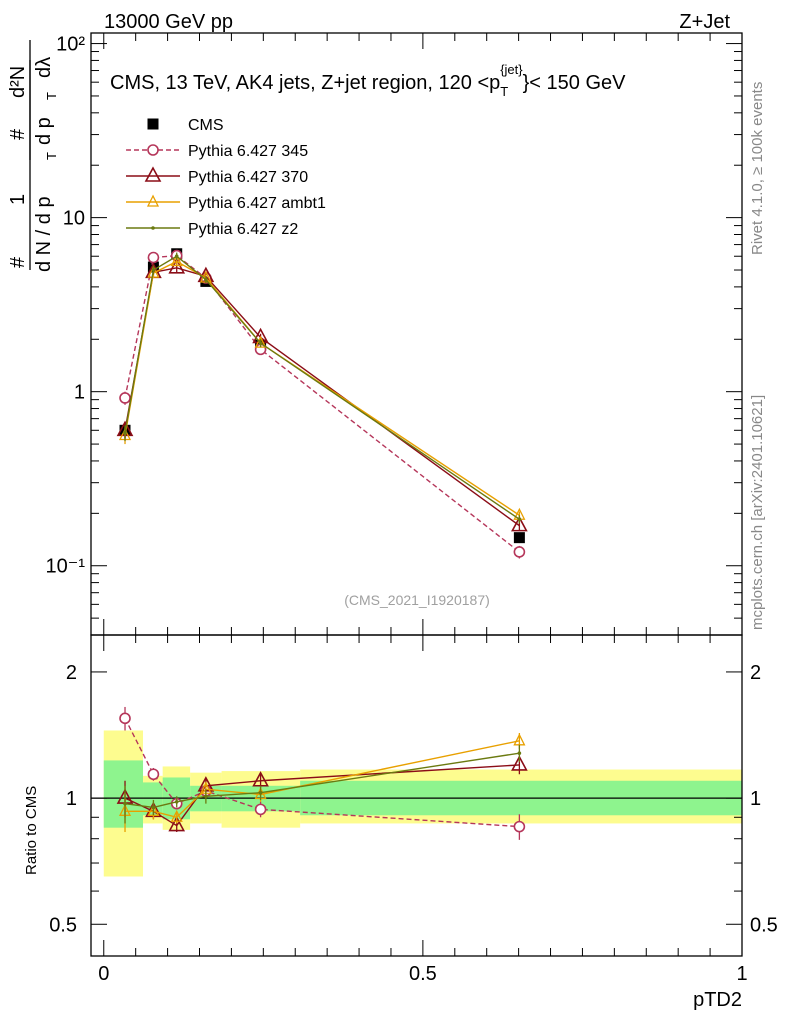 The image size is (786, 1024). I want to click on ratio-bands, so click(416, 803).